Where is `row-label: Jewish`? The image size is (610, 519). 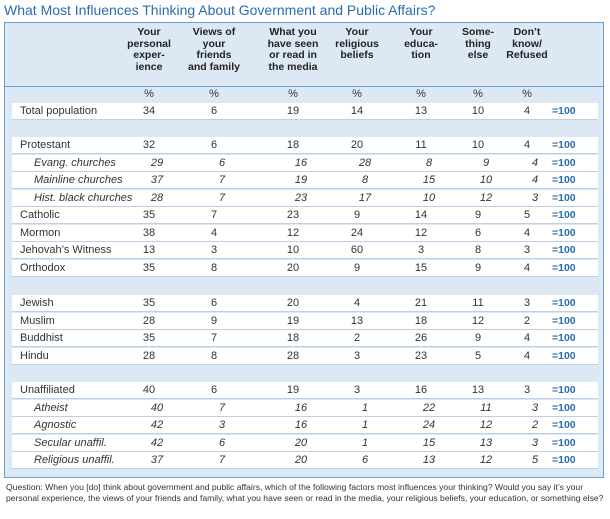 row-label: Jewish is located at coordinates (37, 303).